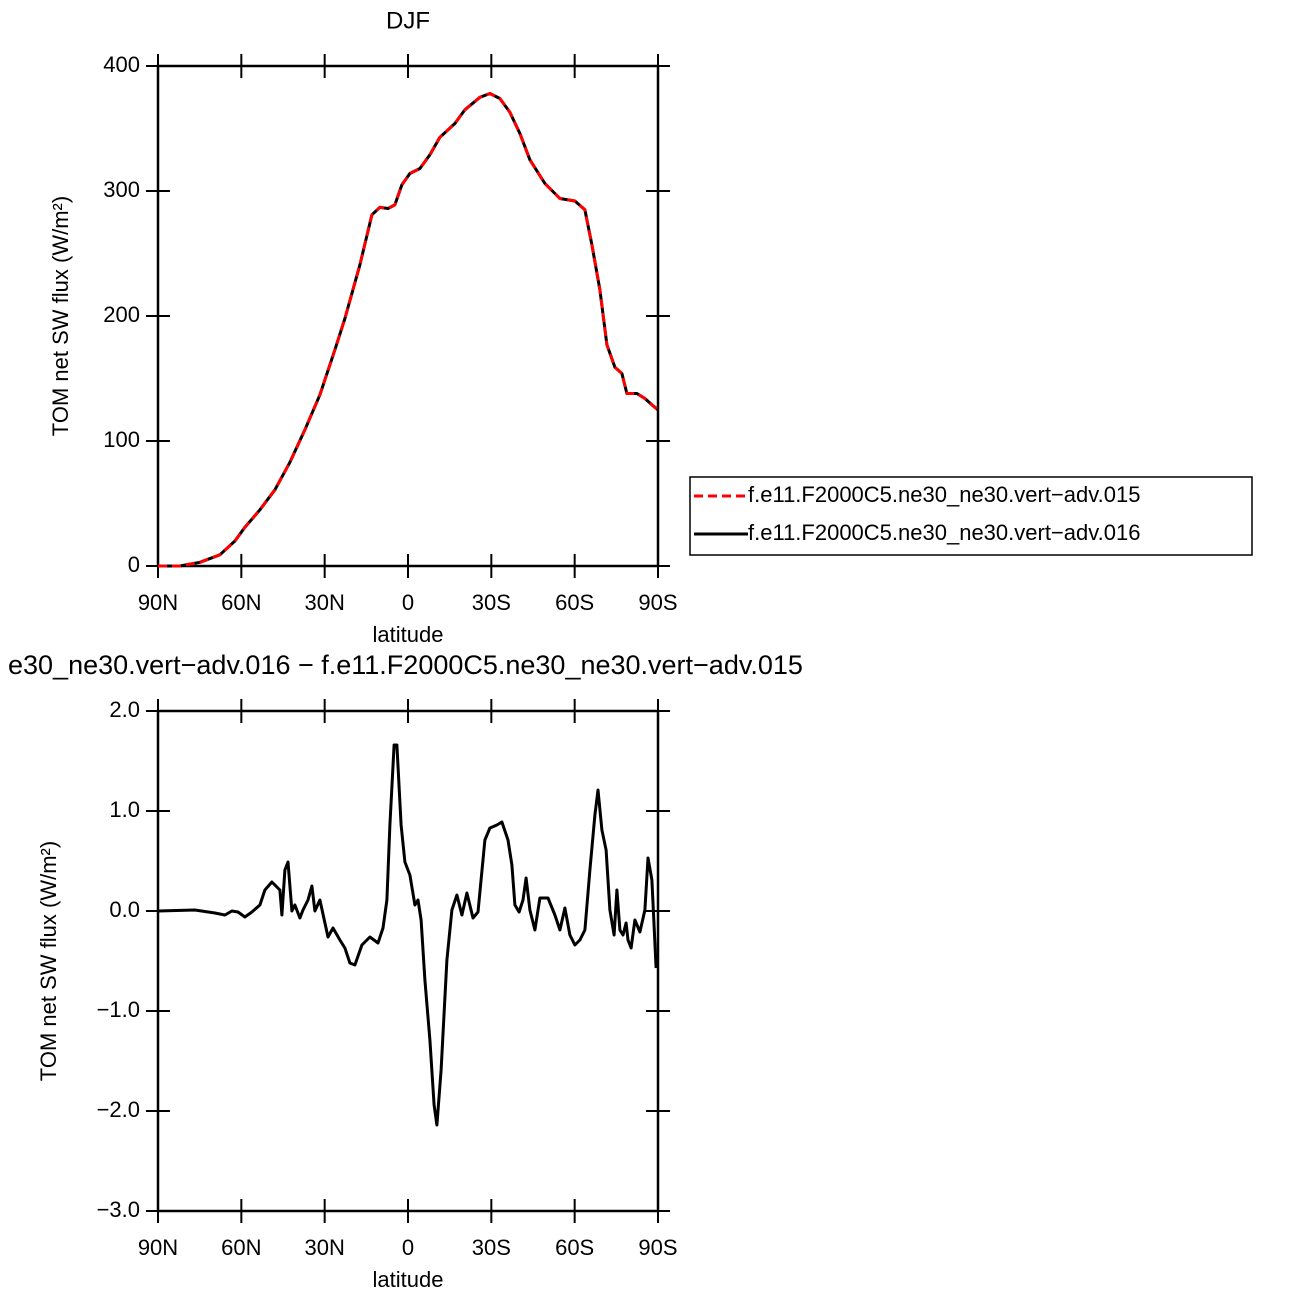 This screenshot has height=1303, width=1302. I want to click on y-tick-label: 1.0, so click(124, 809).